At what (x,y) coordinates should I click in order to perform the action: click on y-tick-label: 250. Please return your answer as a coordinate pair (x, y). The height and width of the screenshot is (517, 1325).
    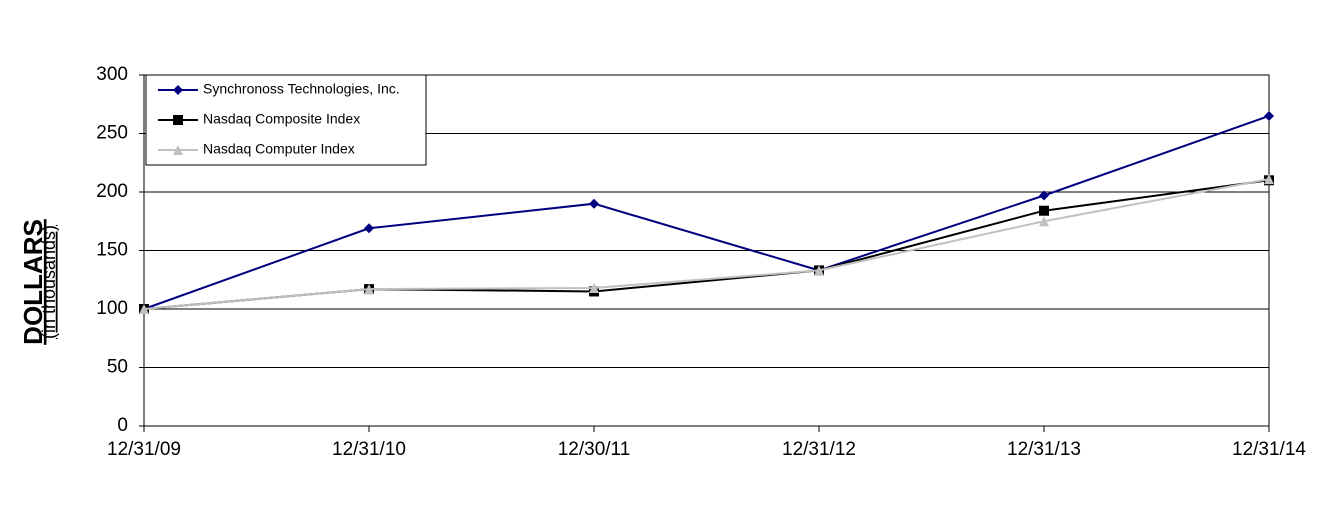
    Looking at the image, I should click on (112, 133).